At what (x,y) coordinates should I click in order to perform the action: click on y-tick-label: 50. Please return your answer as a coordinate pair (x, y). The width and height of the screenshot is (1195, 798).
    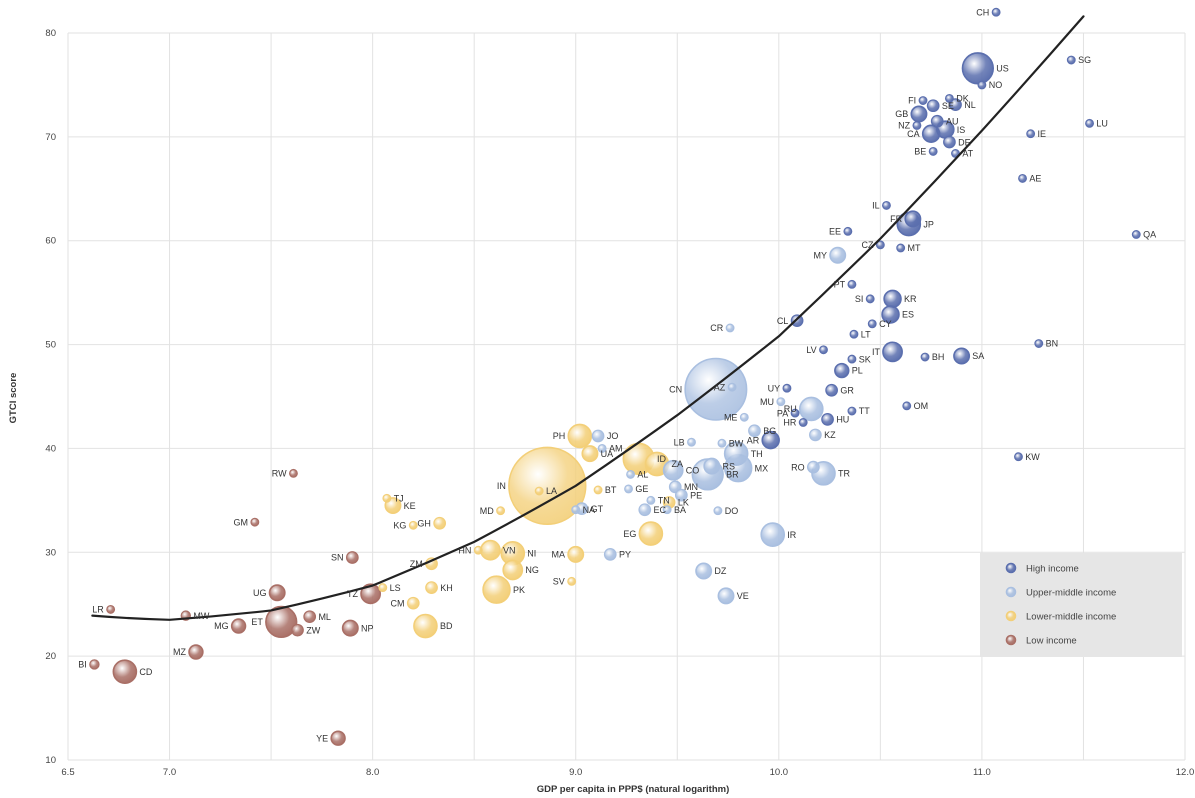
    Looking at the image, I should click on (50, 345).